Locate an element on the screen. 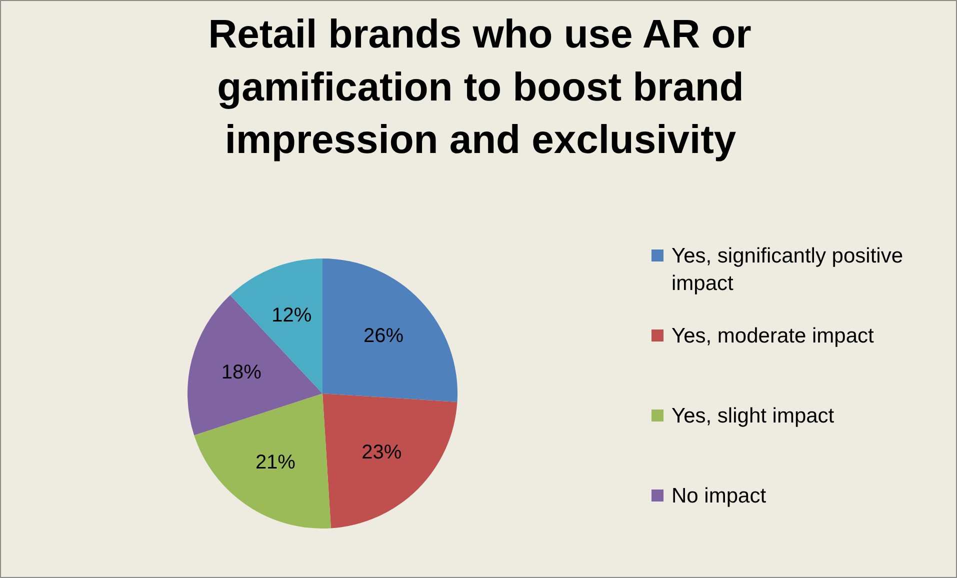  data-label: 12% is located at coordinates (292, 315).